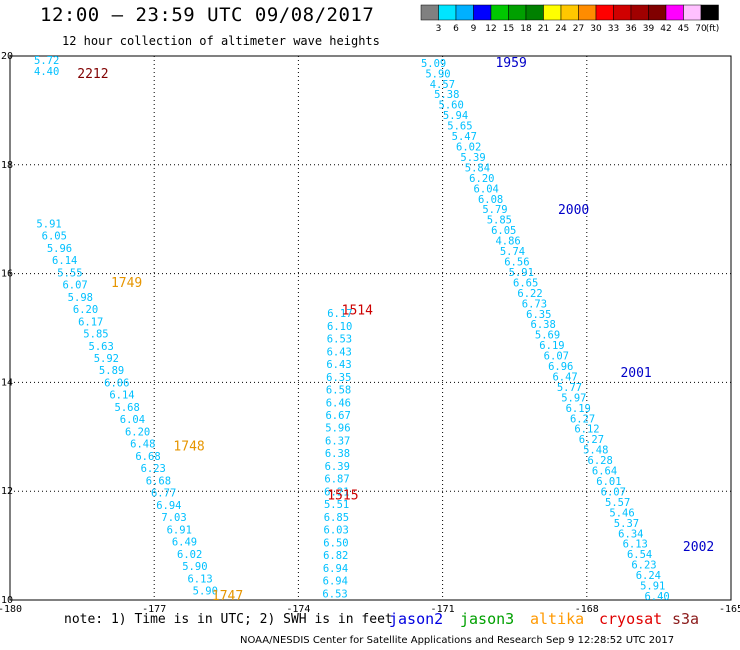  Describe the element at coordinates (147, 457) in the screenshot. I see `wave-height-value: 6.68` at that location.